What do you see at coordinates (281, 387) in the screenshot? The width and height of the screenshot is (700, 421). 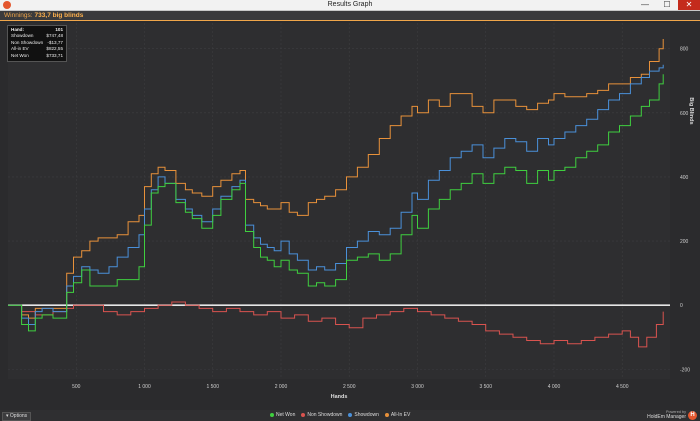 I see `x-tick-label: 2 000` at bounding box center [281, 387].